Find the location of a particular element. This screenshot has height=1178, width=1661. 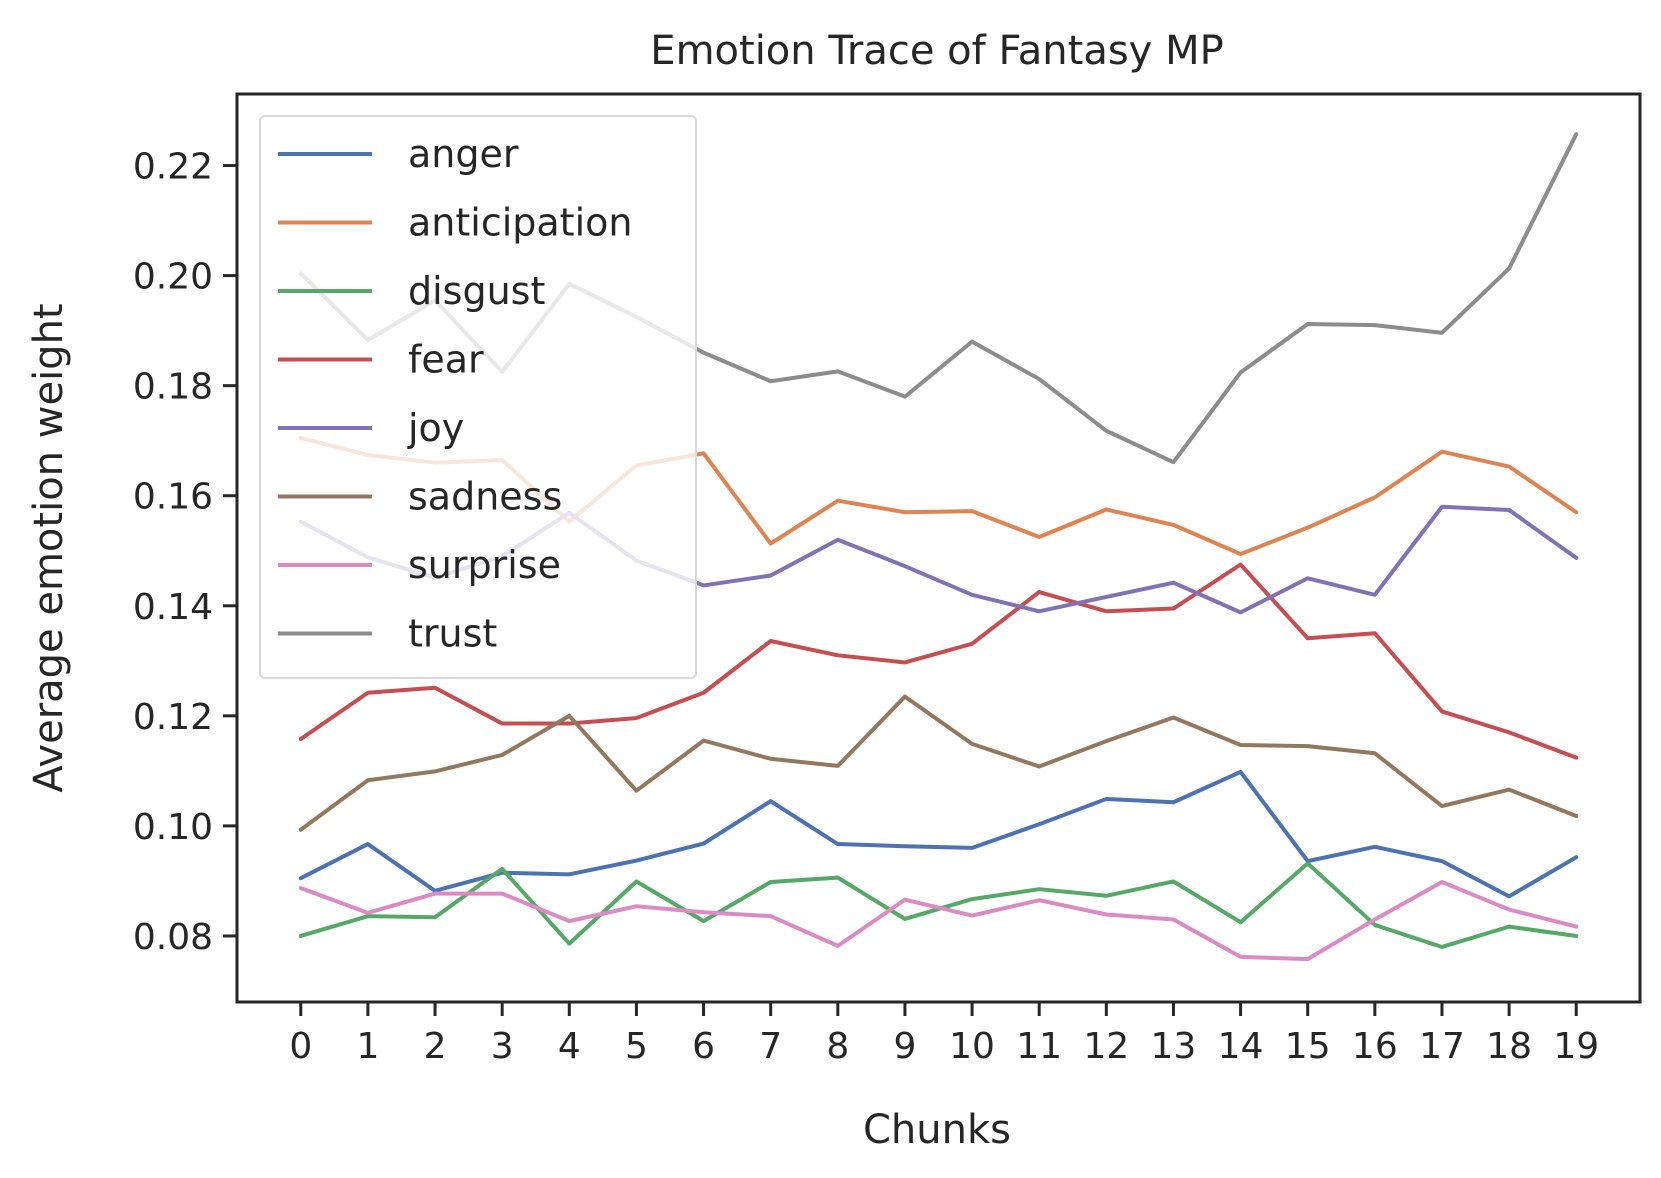

x-tick-label: 2 is located at coordinates (435, 1046).